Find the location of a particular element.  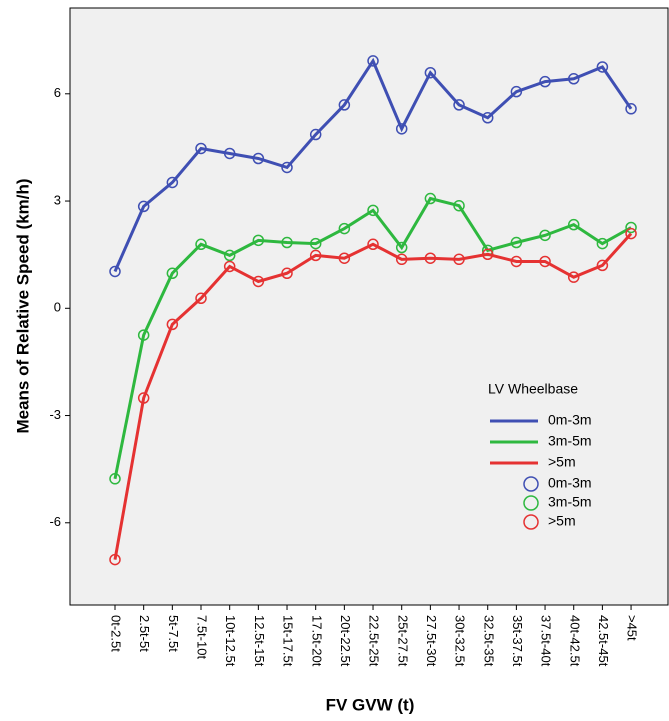

y-tick-label: 3 is located at coordinates (57, 199).